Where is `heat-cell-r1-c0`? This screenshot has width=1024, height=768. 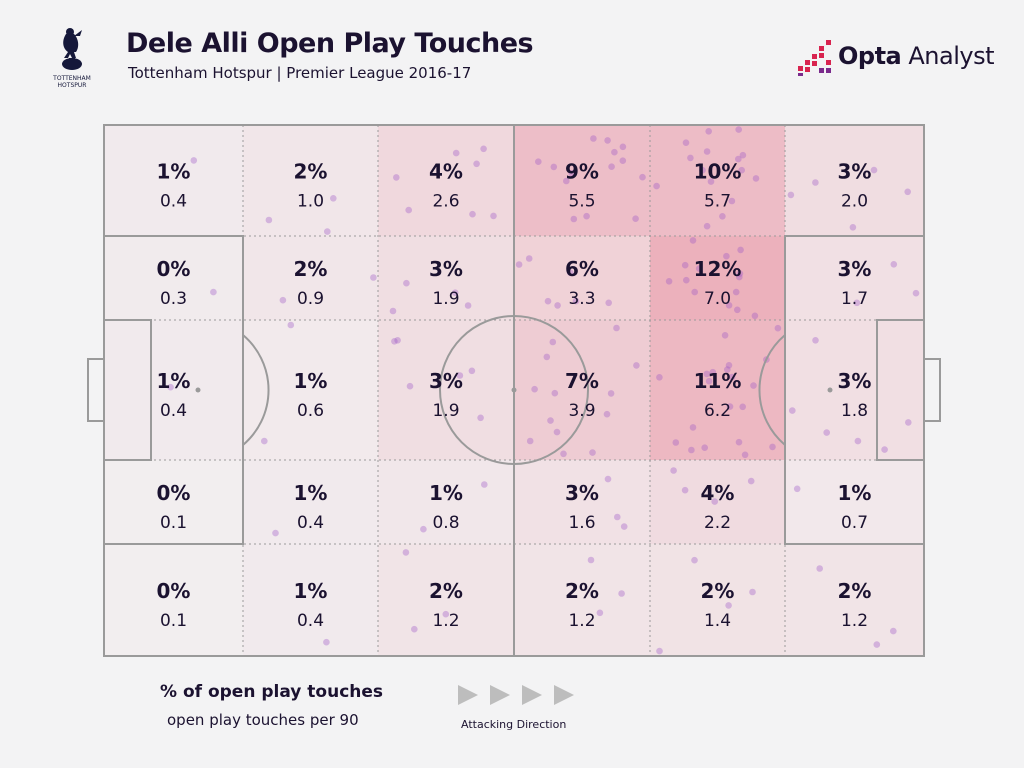
heat-cell-r1-c0 is located at coordinates (173, 278).